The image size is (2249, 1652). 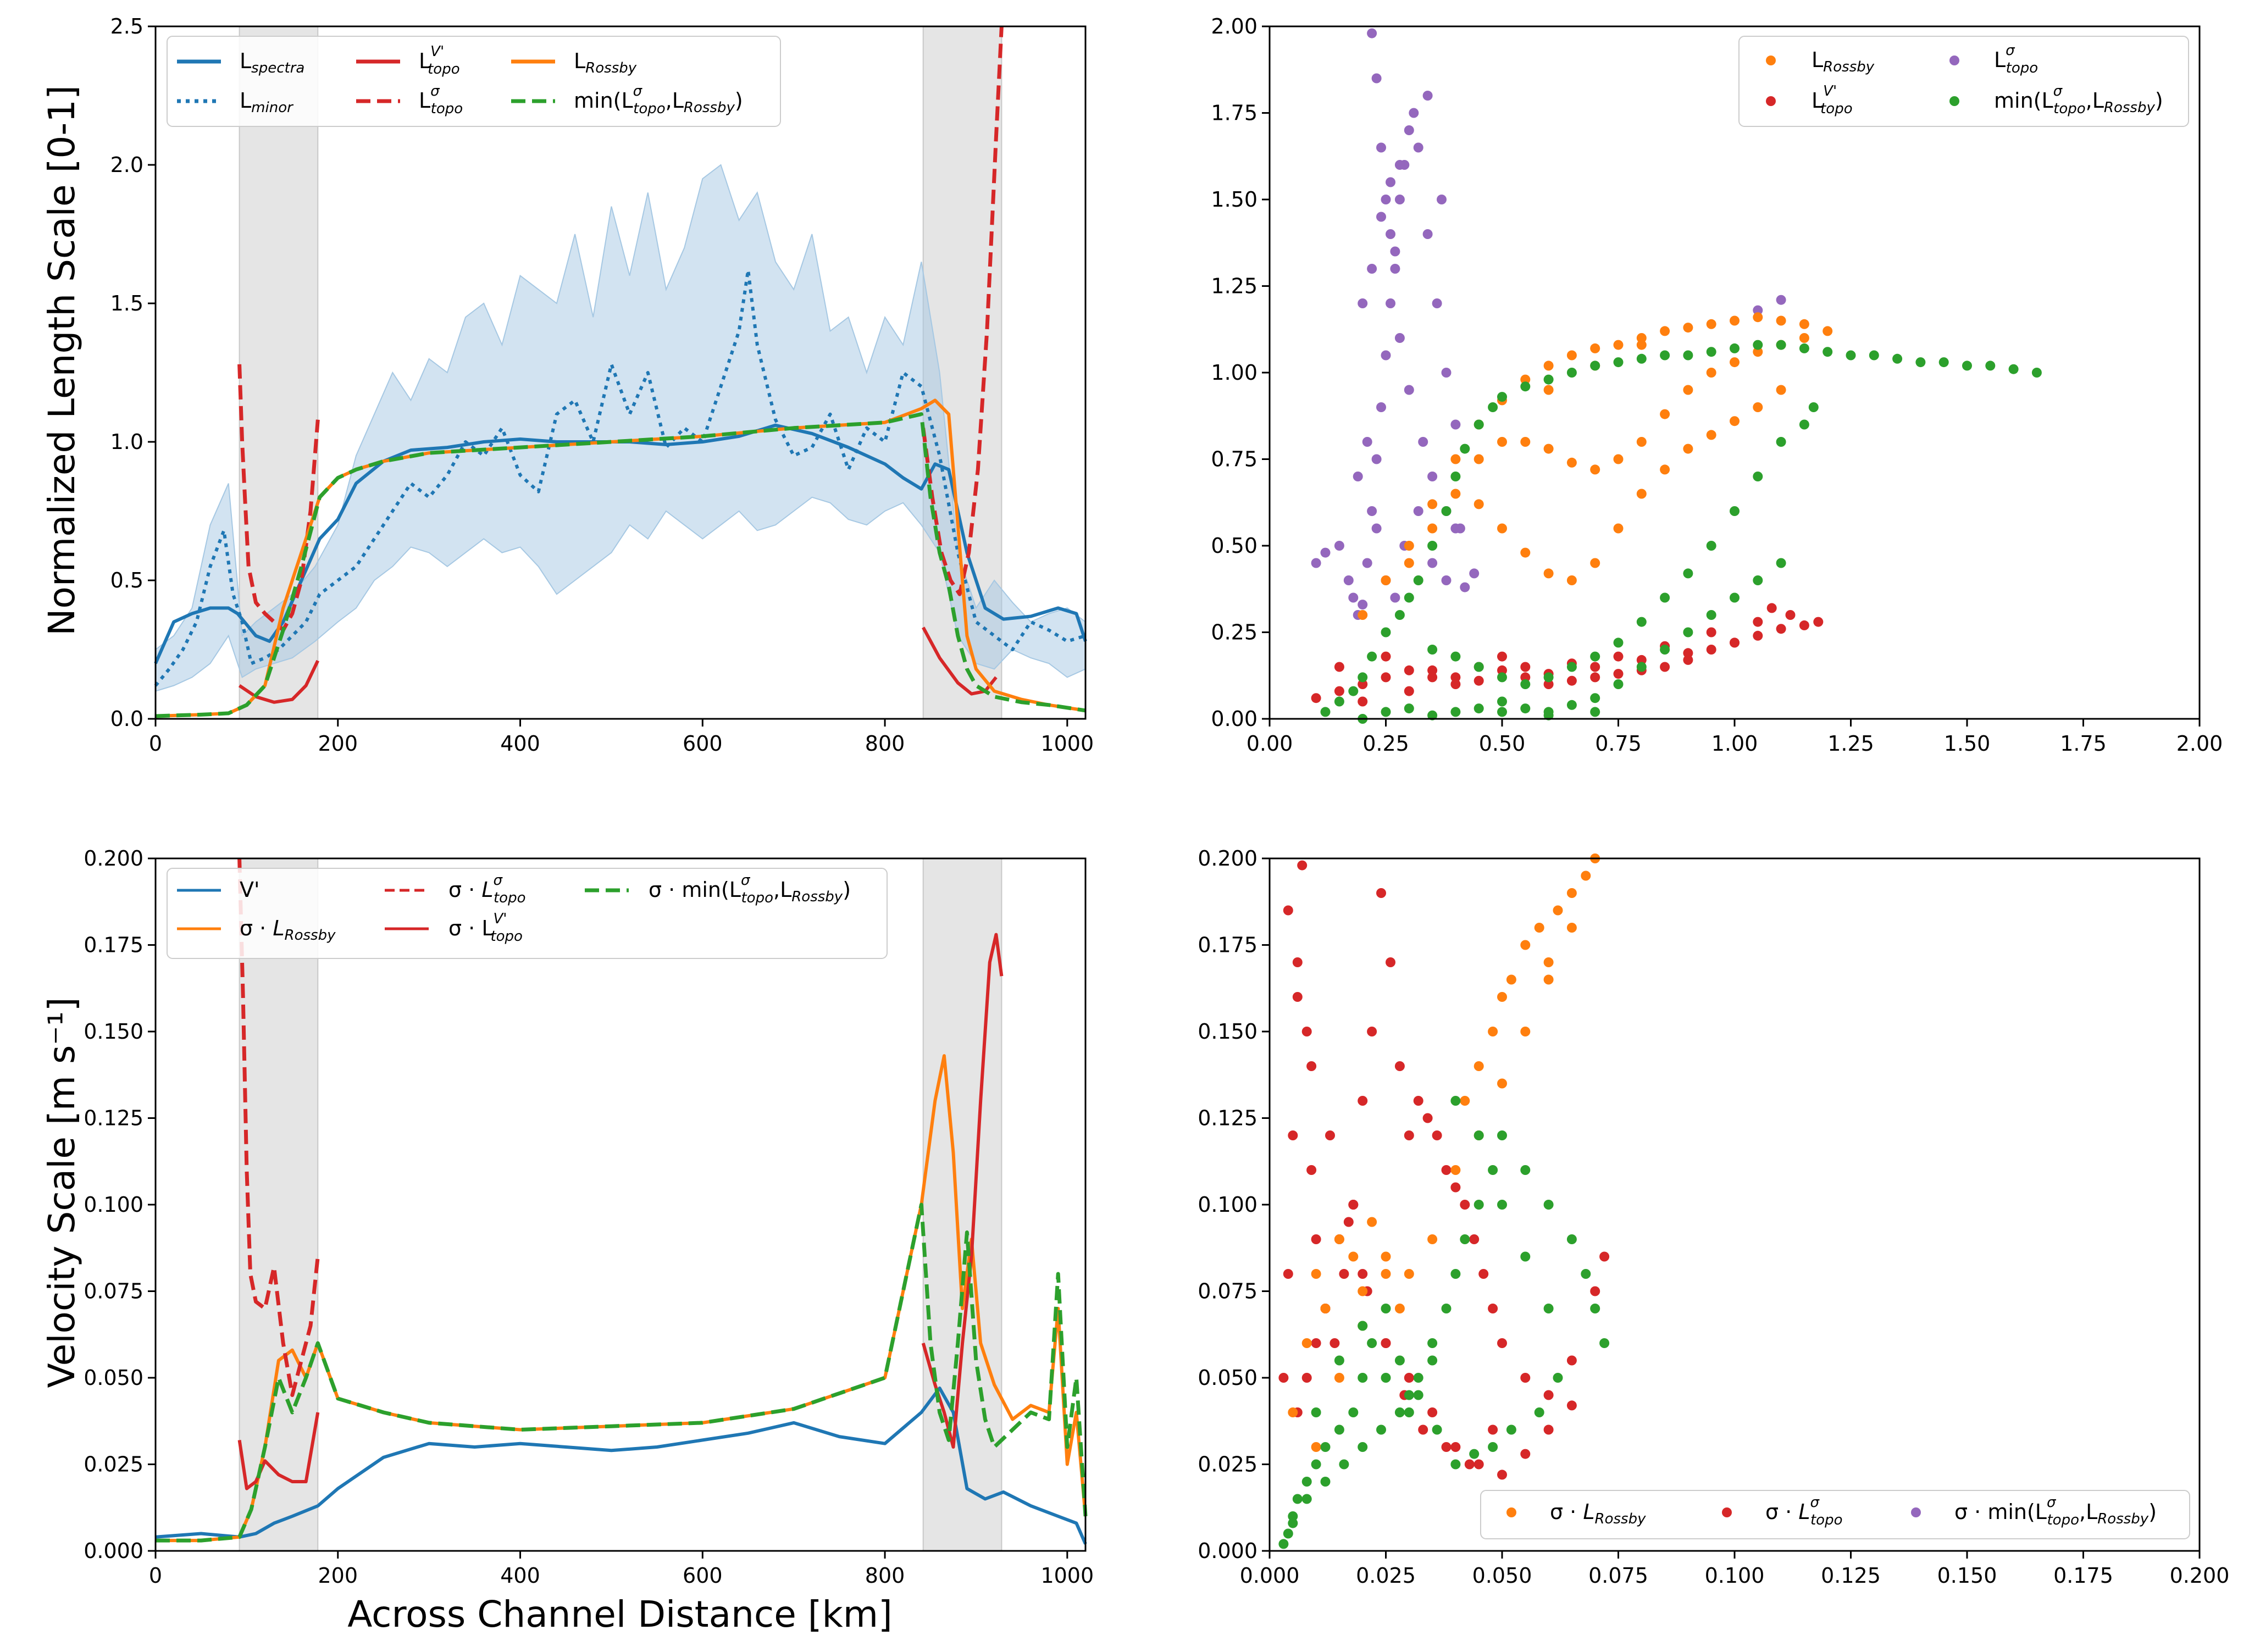 I want to click on y-tick-label: 1.75, so click(x=1234, y=113).